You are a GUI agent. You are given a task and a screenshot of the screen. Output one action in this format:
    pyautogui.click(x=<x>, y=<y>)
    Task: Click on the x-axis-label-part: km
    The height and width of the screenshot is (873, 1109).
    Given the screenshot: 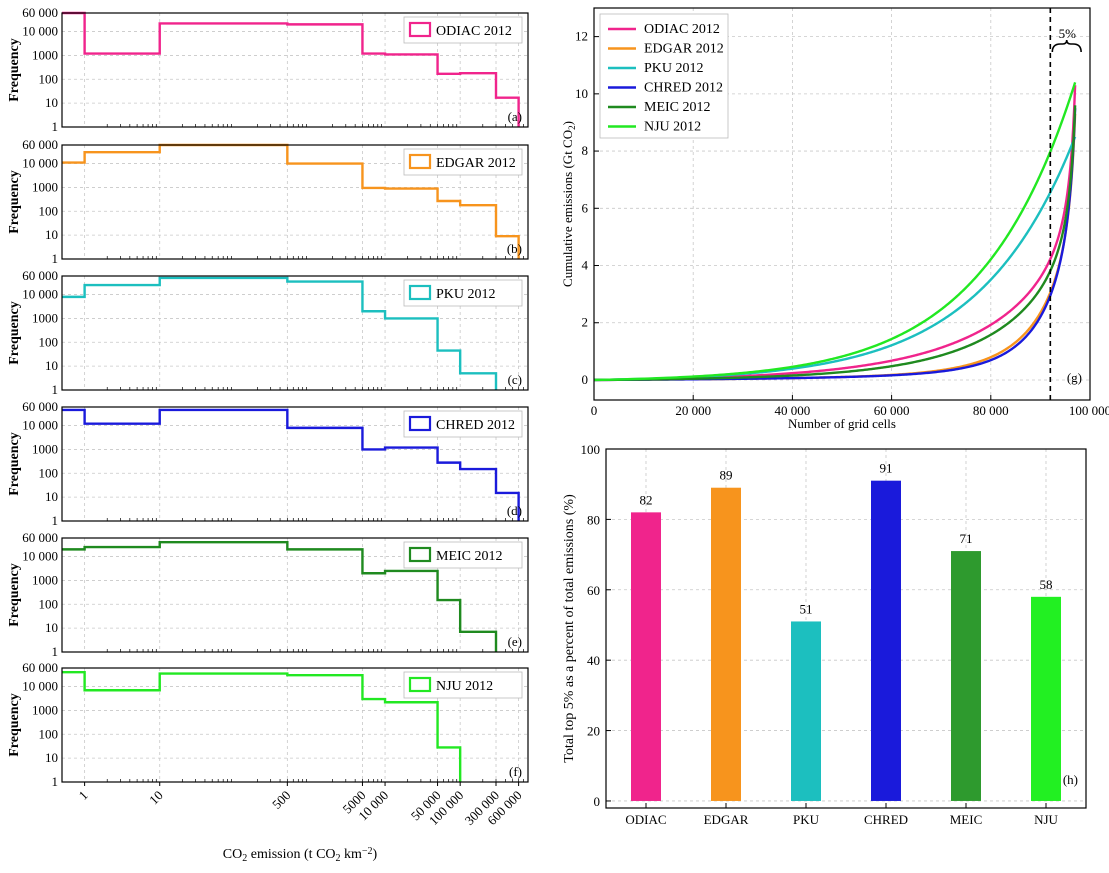 What is the action you would take?
    pyautogui.click(x=352, y=854)
    